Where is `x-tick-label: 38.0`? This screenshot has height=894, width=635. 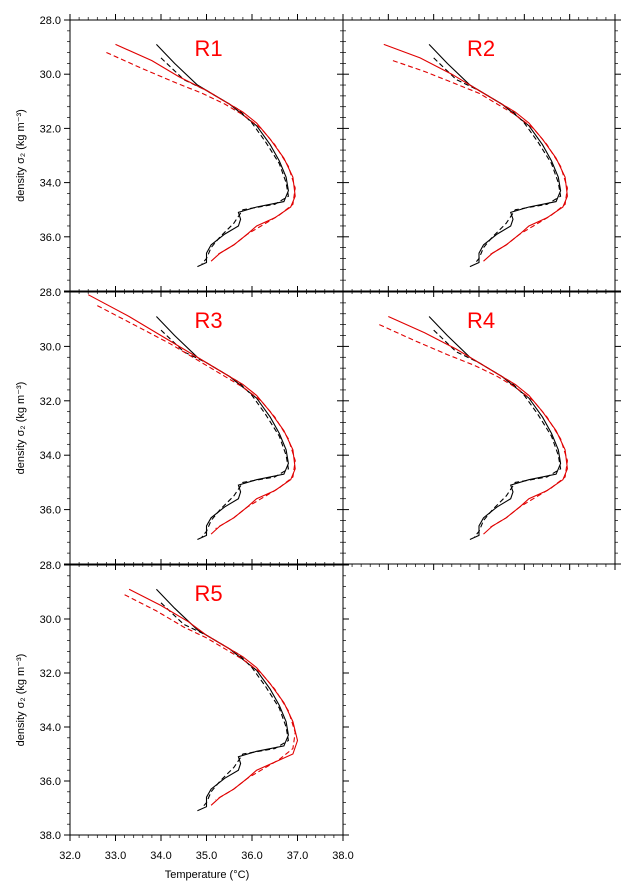 x-tick-label: 38.0 is located at coordinates (342, 856).